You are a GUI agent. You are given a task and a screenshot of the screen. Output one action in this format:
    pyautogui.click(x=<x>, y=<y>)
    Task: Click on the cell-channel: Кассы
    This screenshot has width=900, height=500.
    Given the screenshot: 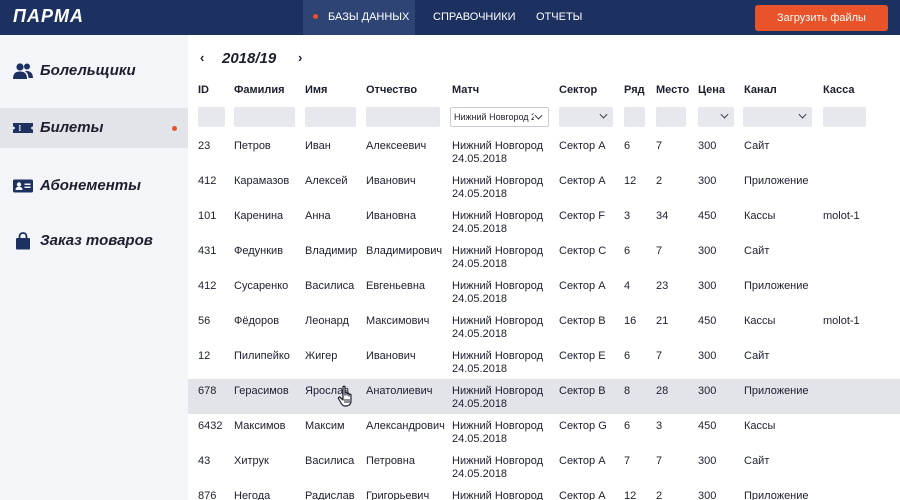 What is the action you would take?
    pyautogui.click(x=760, y=216)
    